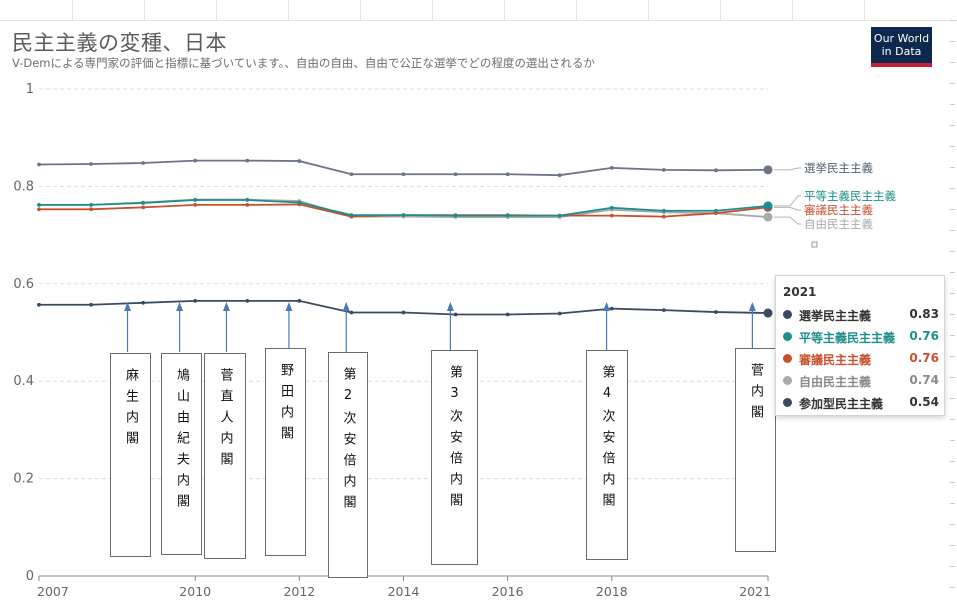 This screenshot has width=957, height=607. Describe the element at coordinates (861, 403) in the screenshot. I see `tooltip-row: 参加型民主主義 0.54` at that location.